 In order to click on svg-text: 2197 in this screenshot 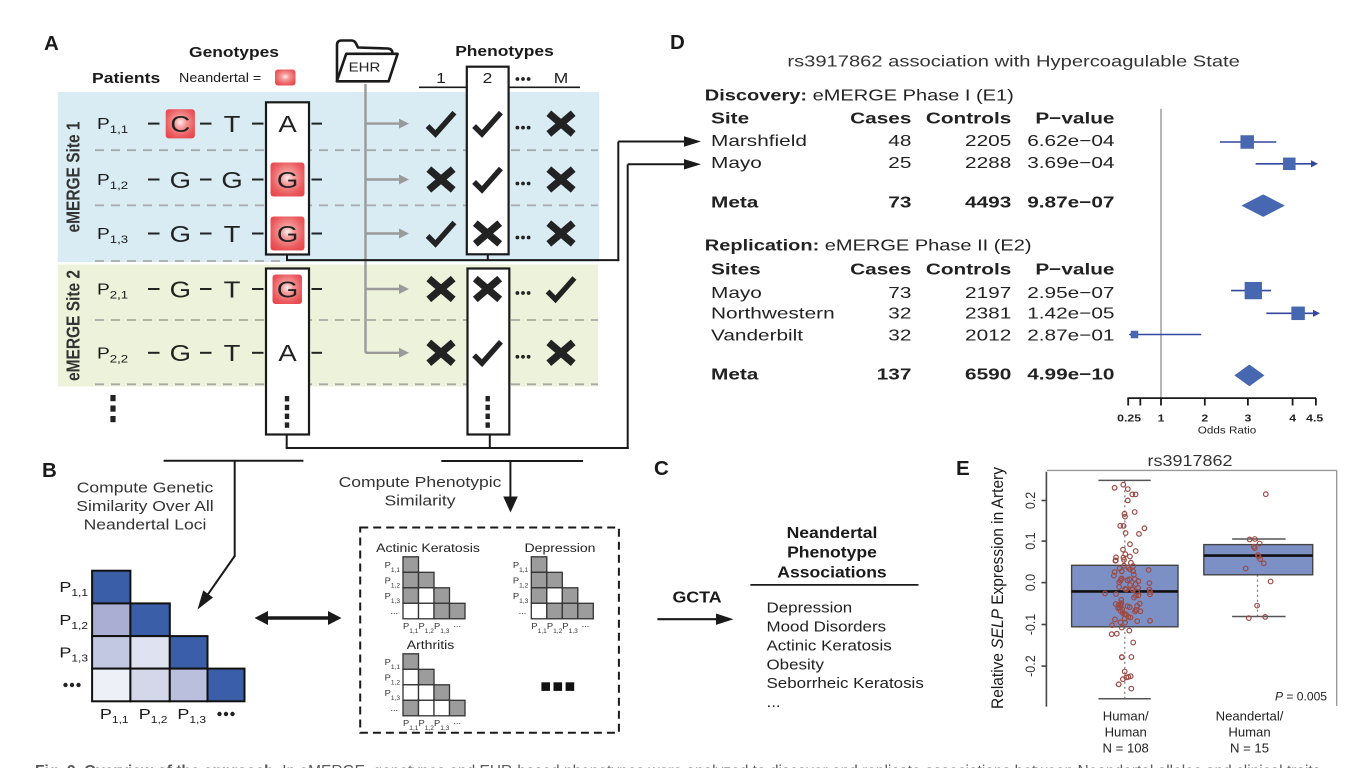, I will do `click(988, 292)`.